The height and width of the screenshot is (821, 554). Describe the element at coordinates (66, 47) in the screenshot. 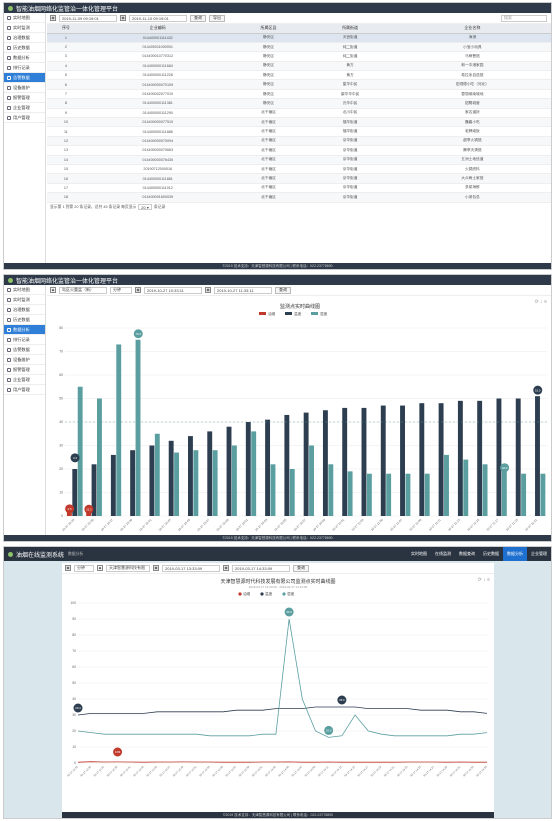

I see `table-cell: 2` at that location.